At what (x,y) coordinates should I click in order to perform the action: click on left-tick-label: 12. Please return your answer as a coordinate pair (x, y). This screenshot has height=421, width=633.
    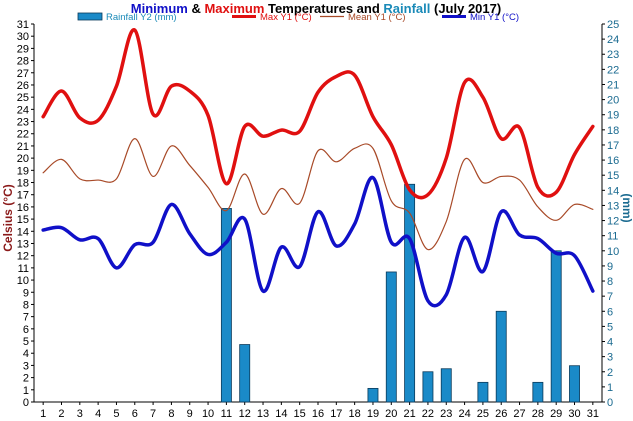
    Looking at the image, I should click on (23, 257).